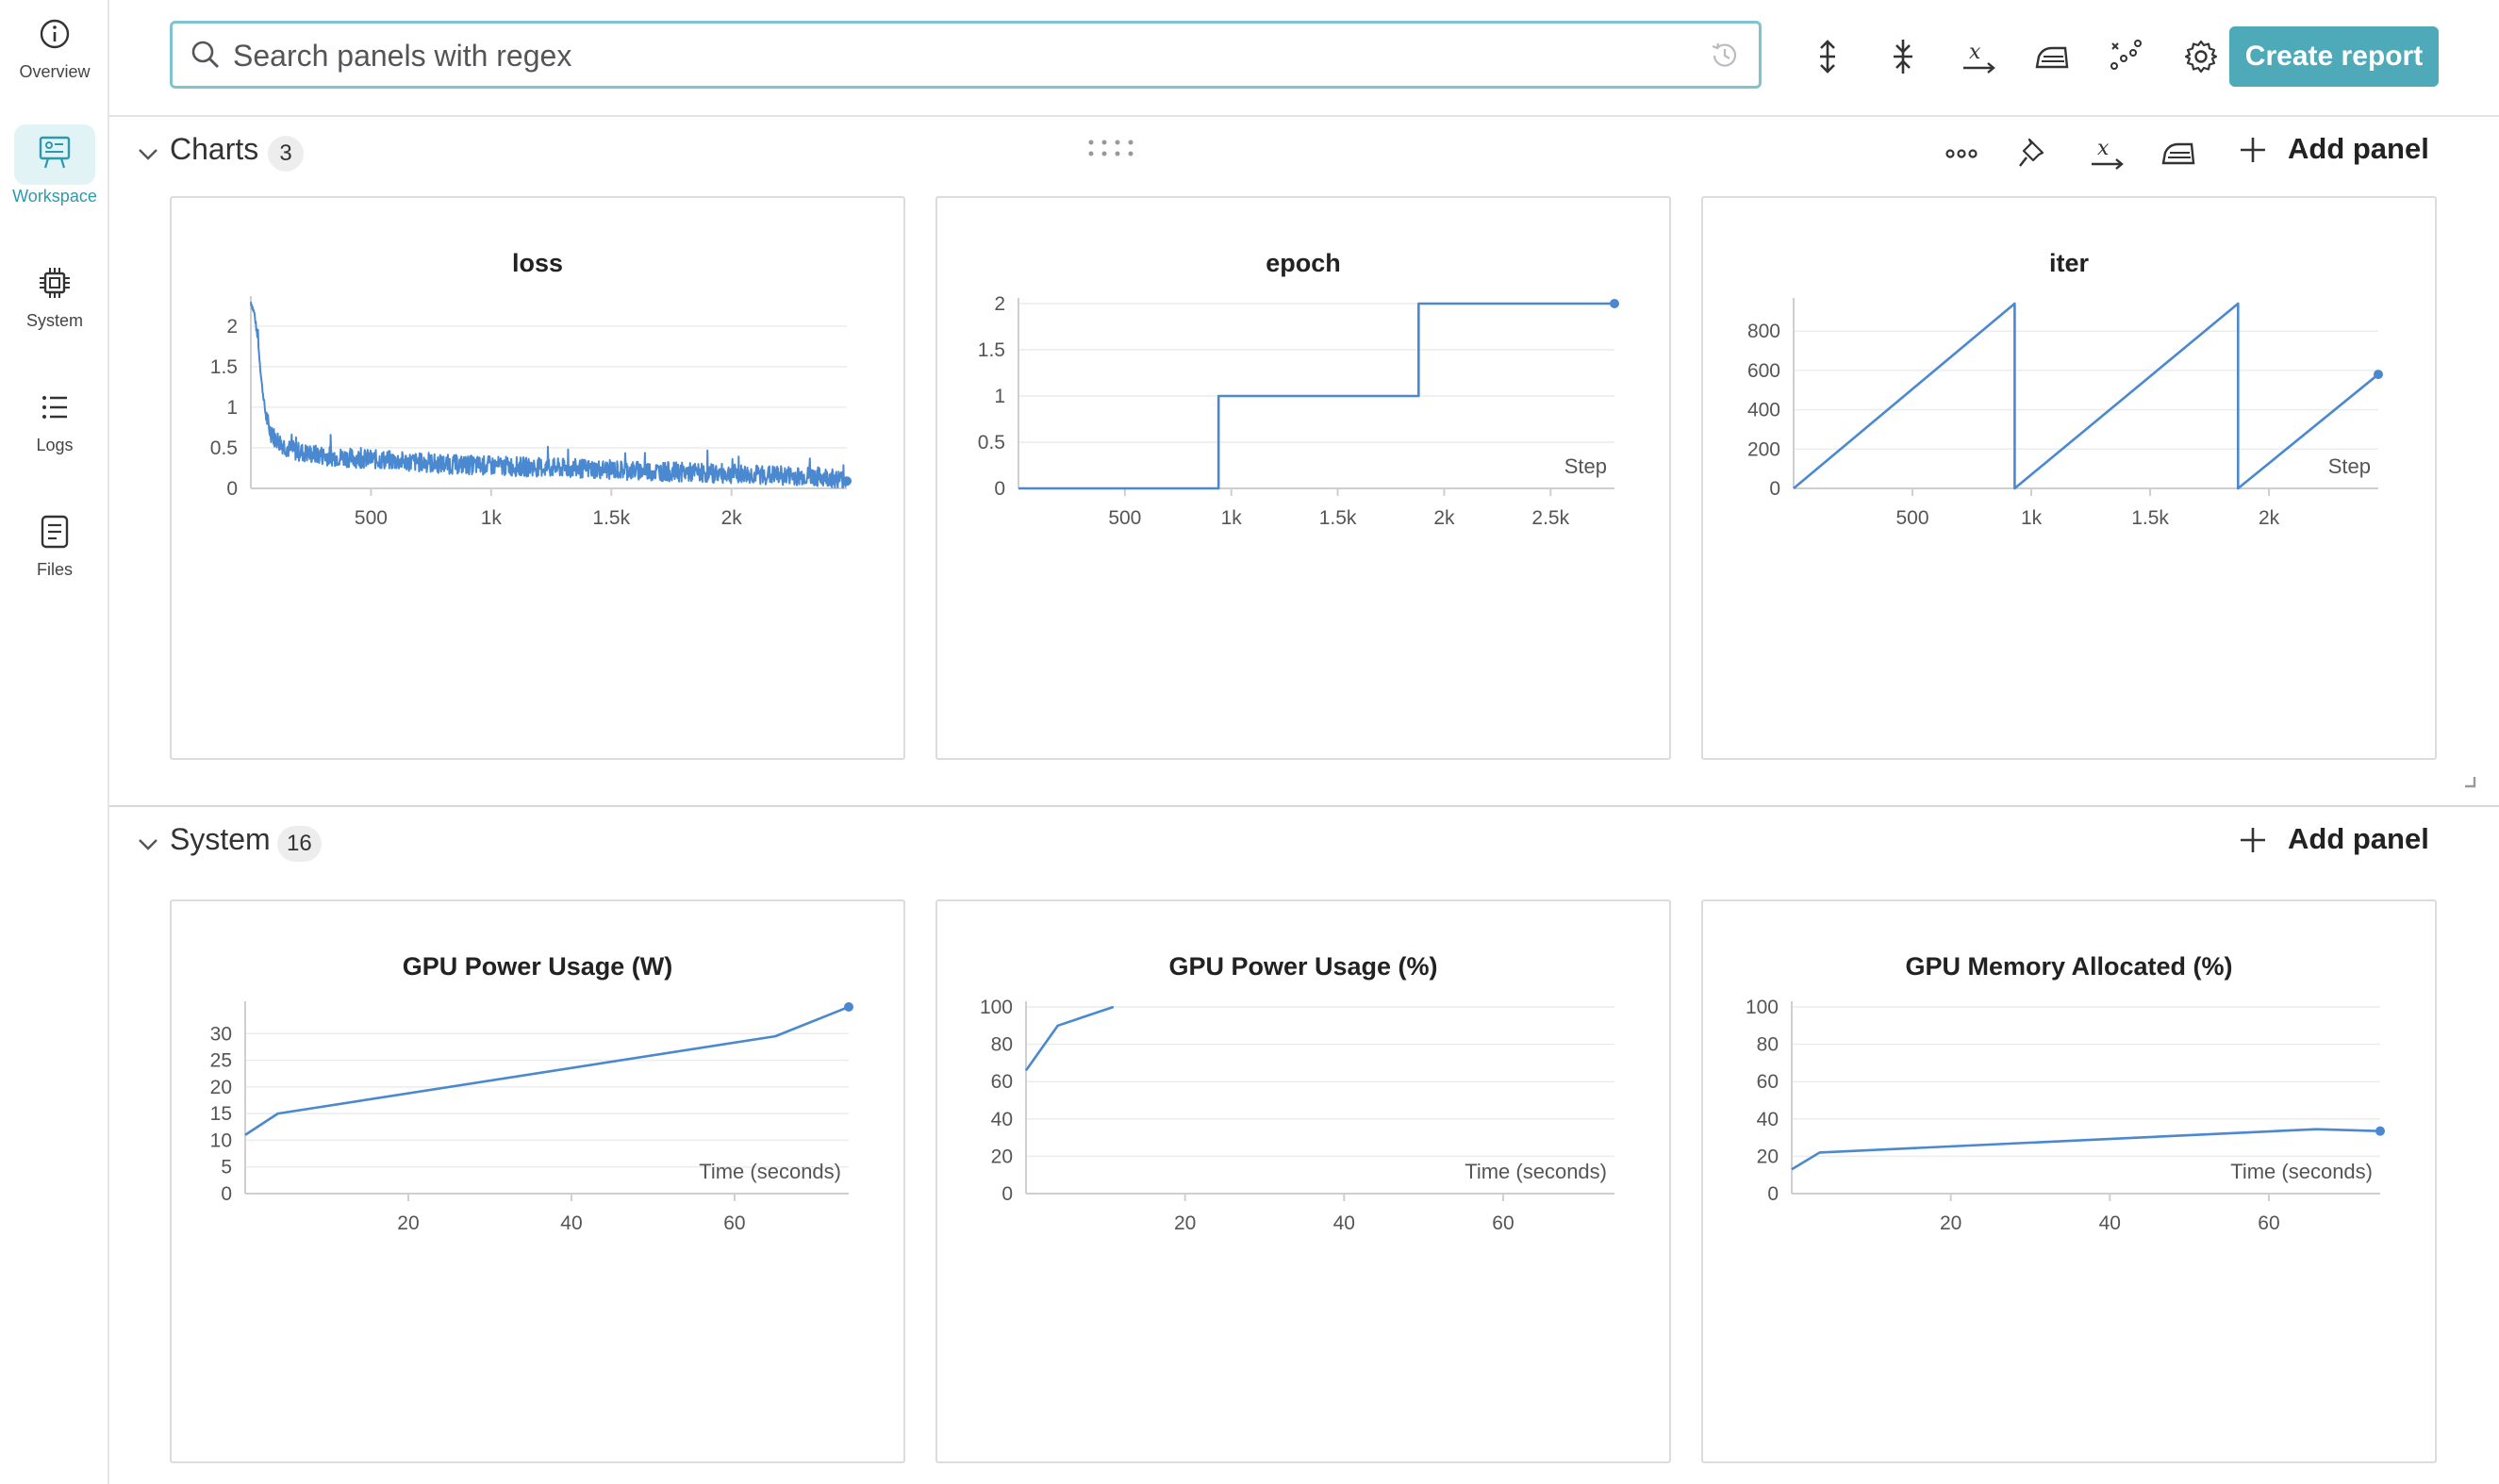  What do you see at coordinates (1768, 1082) in the screenshot?
I see `y-tick-label: 60` at bounding box center [1768, 1082].